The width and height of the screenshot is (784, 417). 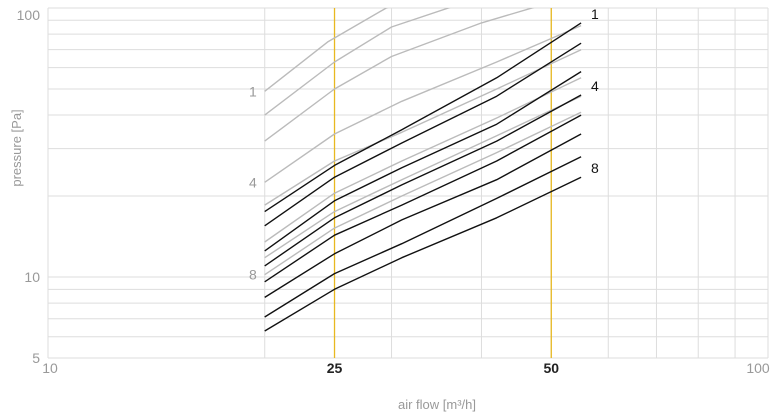 I want to click on x-tick-label: 25, so click(x=335, y=368).